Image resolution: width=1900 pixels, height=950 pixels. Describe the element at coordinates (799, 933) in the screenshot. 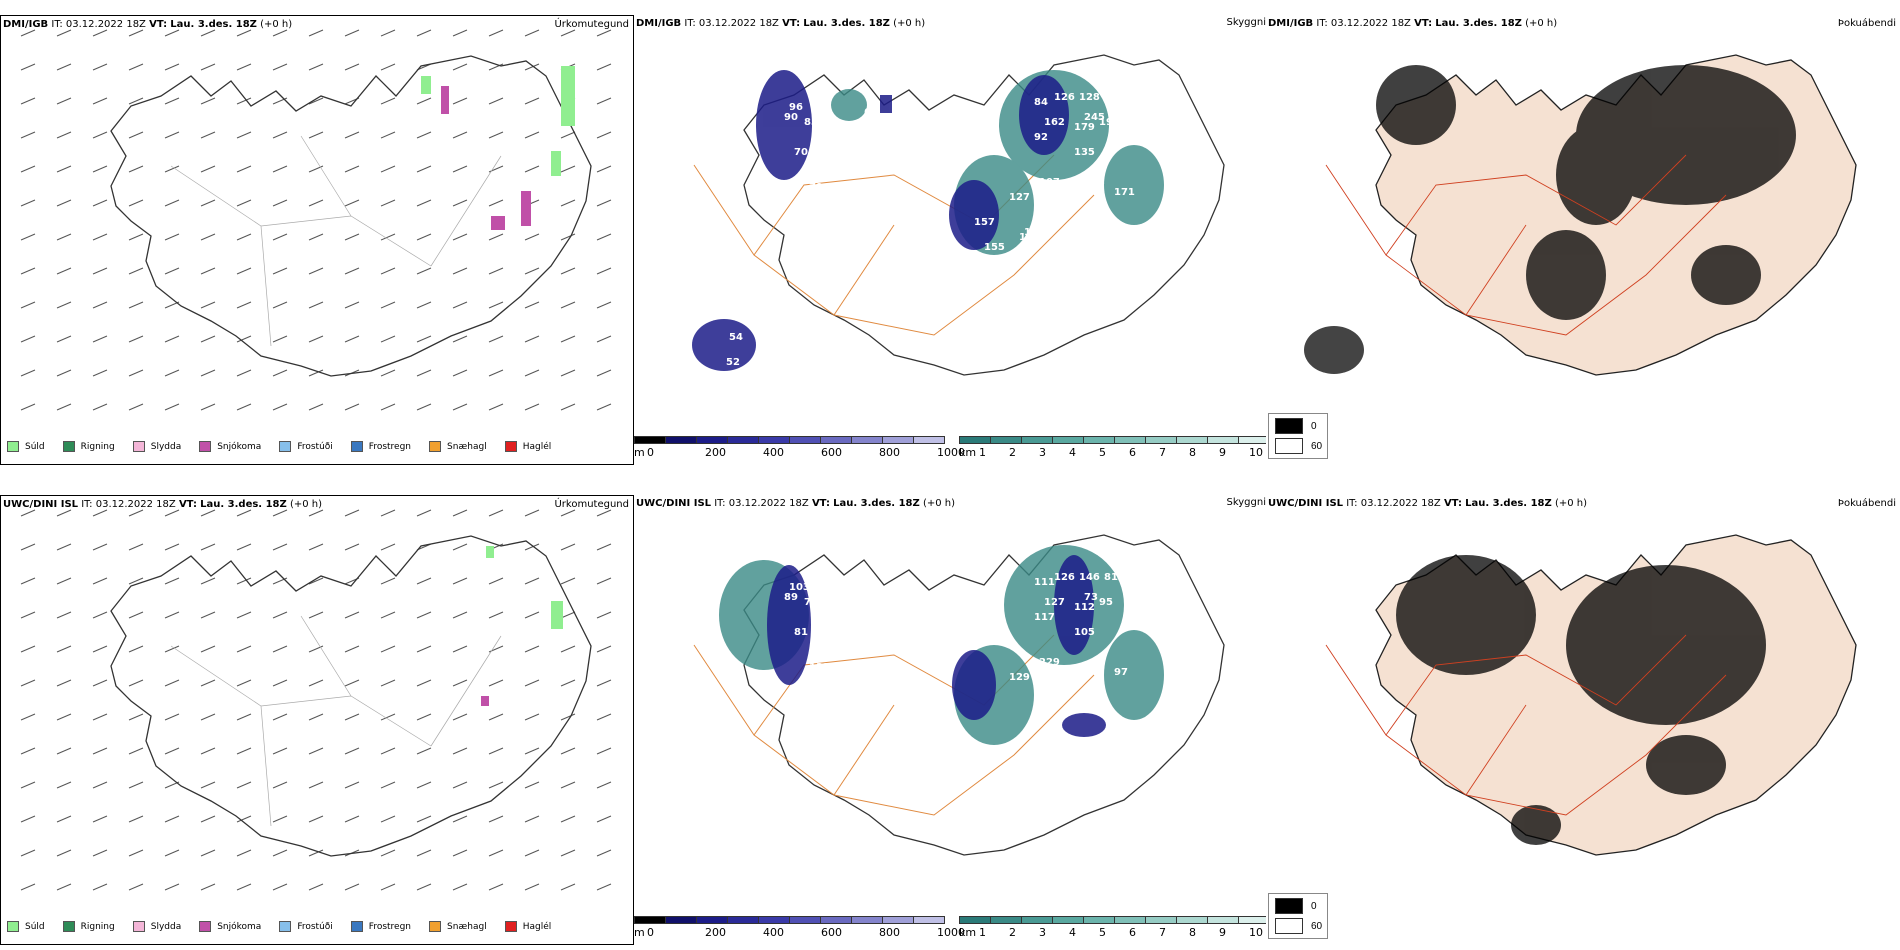

I see `bottom-visibility-ticks-m: m 0 200 400 600 800 1000` at that location.